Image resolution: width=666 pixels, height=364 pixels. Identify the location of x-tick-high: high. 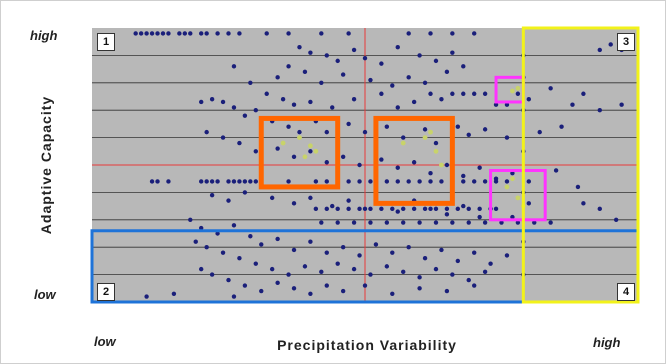
(607, 342).